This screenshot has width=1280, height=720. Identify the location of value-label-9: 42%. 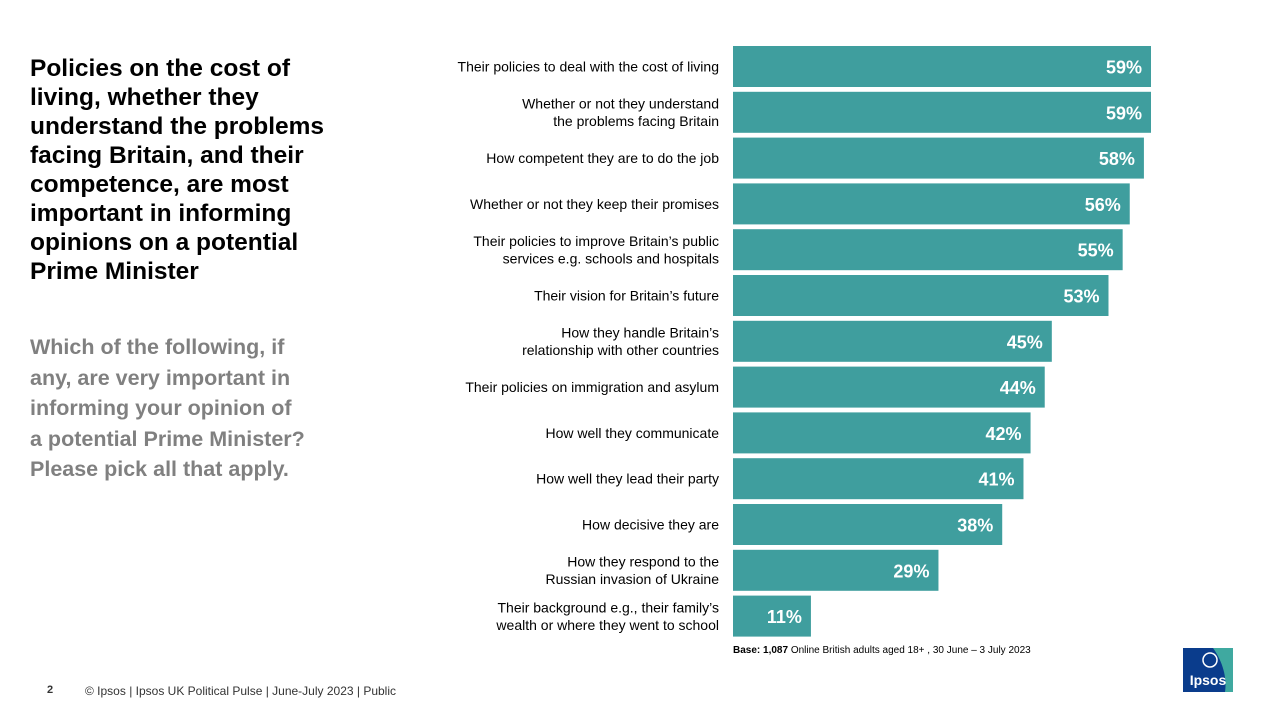
(1004, 434).